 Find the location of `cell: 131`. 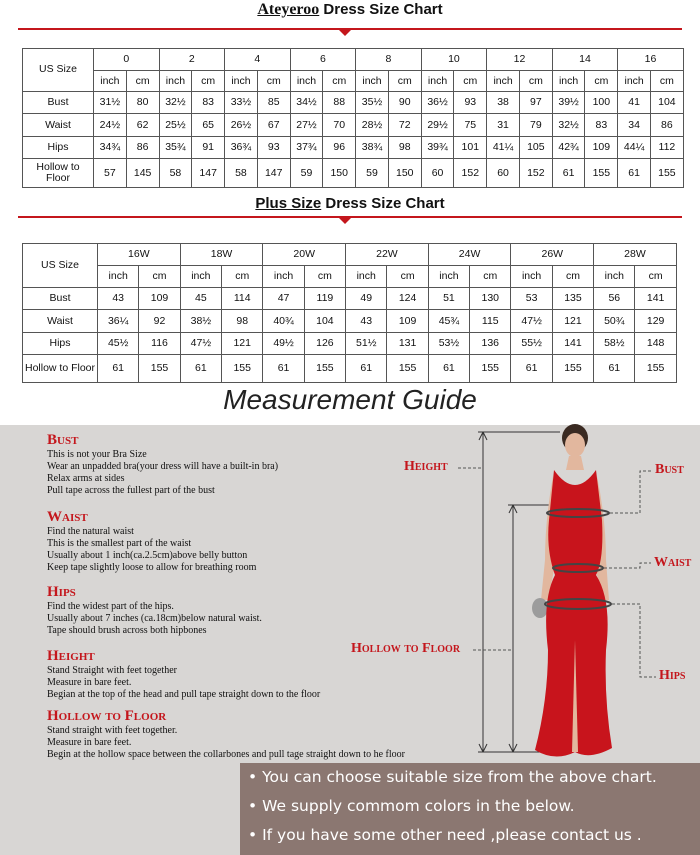

cell: 131 is located at coordinates (407, 343).